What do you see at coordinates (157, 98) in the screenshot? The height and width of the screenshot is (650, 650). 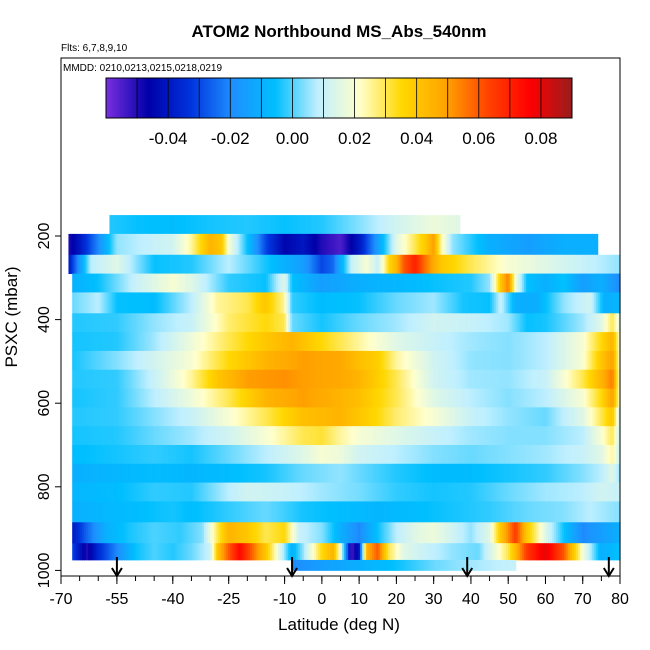 I see `colorbar-segment` at bounding box center [157, 98].